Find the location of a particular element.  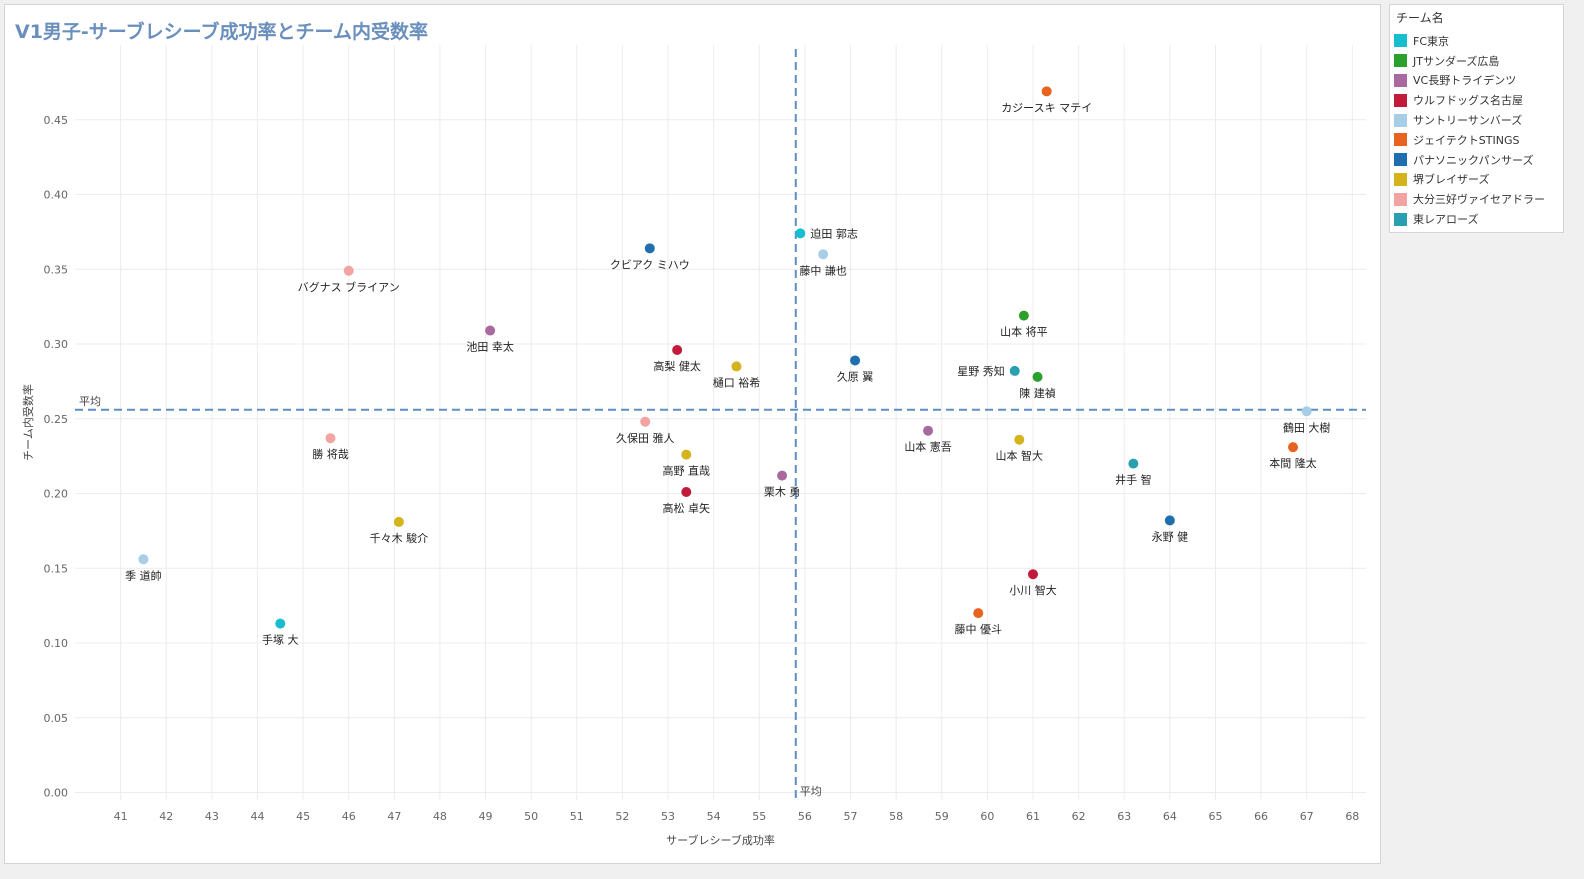

point-label: 山本 将平 is located at coordinates (1024, 332).